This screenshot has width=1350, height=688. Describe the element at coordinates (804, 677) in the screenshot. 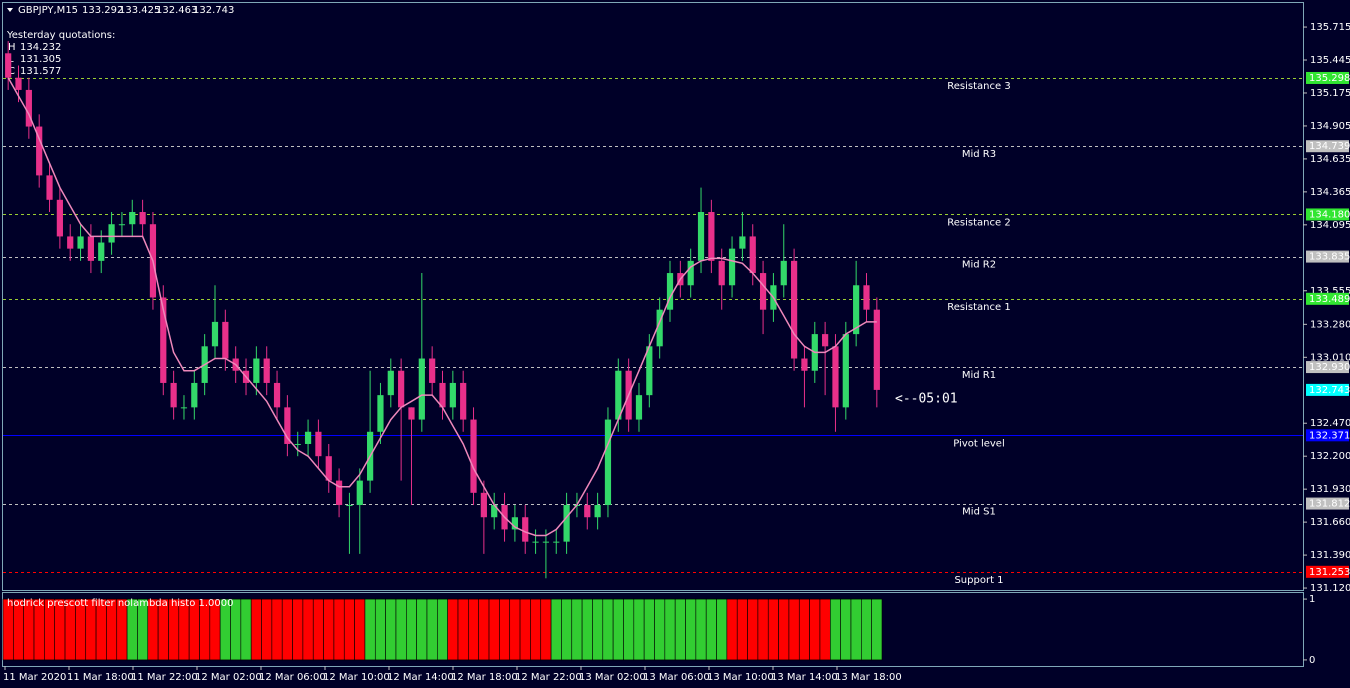

I see `x-tick-label: 13 Mar 14:00` at that location.